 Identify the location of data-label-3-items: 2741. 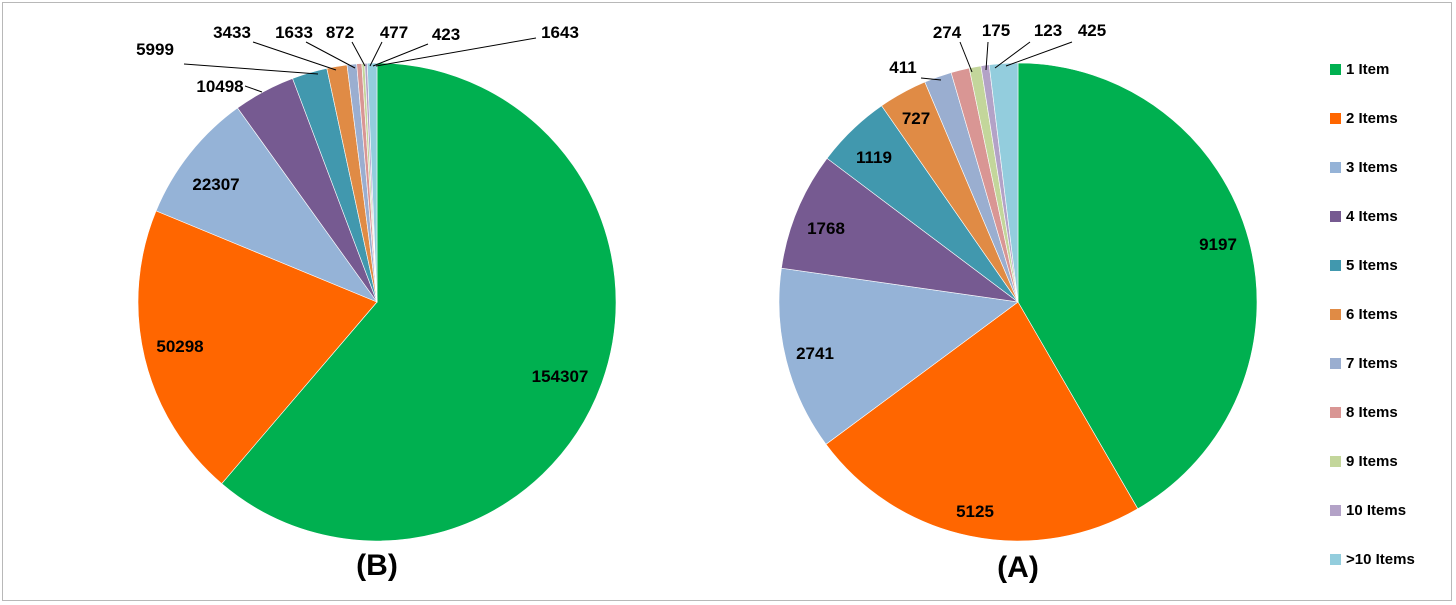
(815, 353).